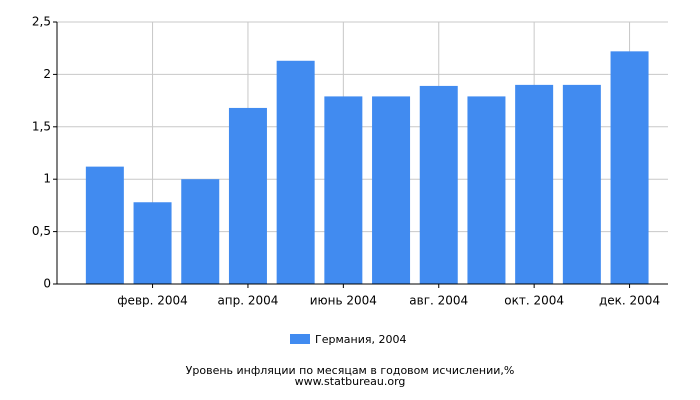 Image resolution: width=700 pixels, height=400 pixels. What do you see at coordinates (350, 381) in the screenshot?
I see `chart-subtitle: www.statbureau.org` at bounding box center [350, 381].